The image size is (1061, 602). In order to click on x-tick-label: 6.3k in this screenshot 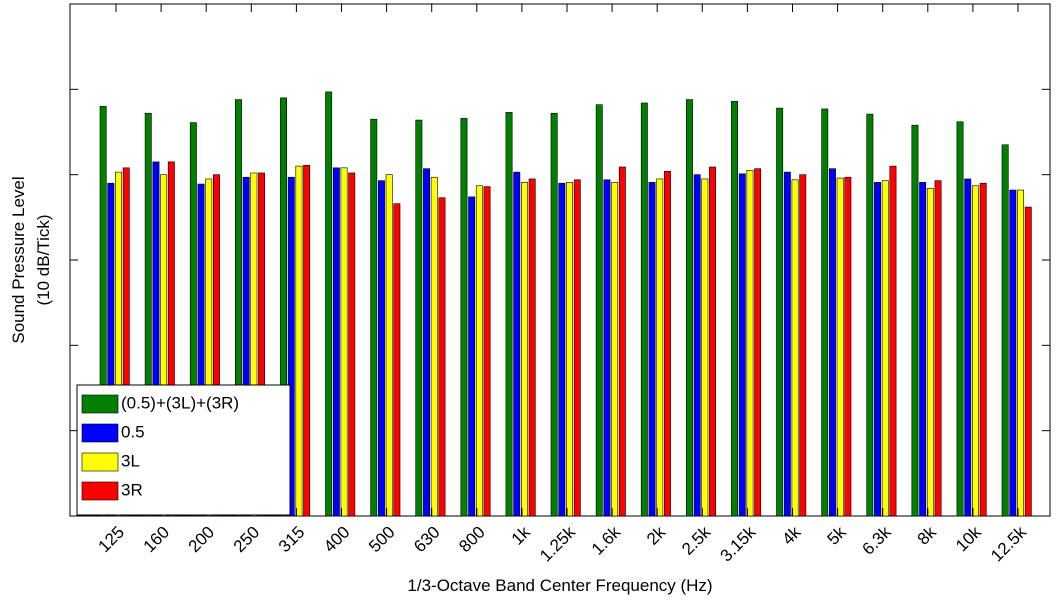, I will do `click(877, 540)`.